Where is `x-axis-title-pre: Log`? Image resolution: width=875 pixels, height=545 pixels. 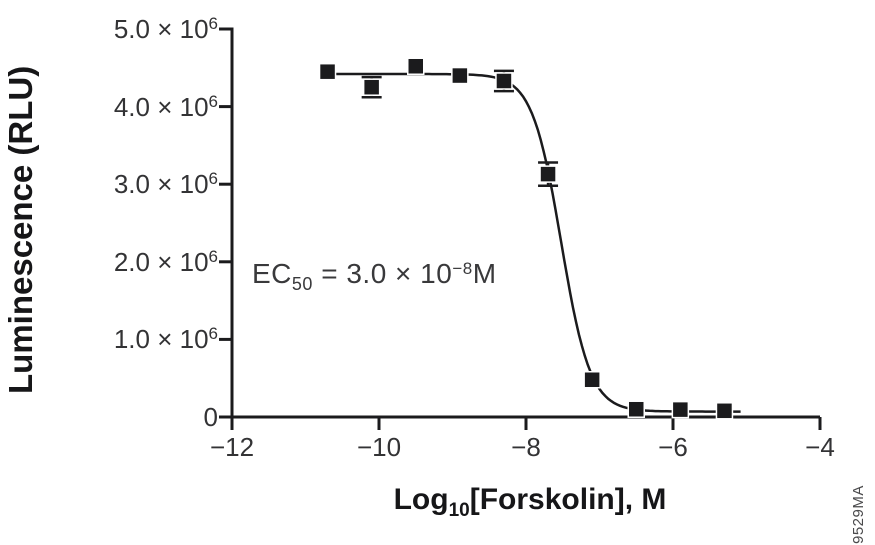 x-axis-title-pre: Log is located at coordinates (421, 499).